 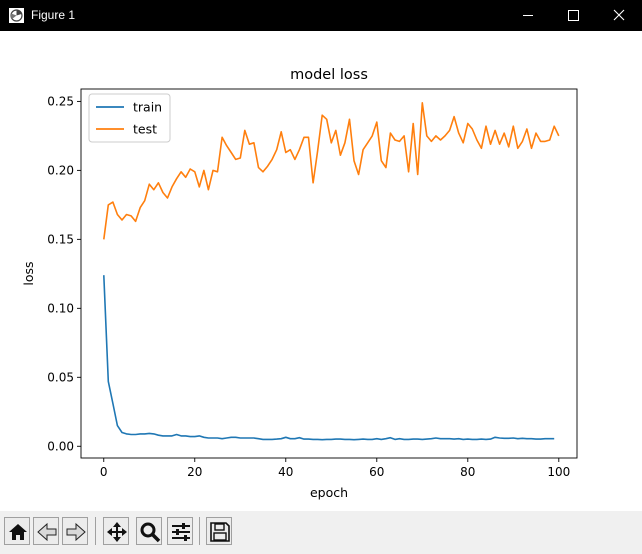 I want to click on home-icon, so click(x=18, y=532).